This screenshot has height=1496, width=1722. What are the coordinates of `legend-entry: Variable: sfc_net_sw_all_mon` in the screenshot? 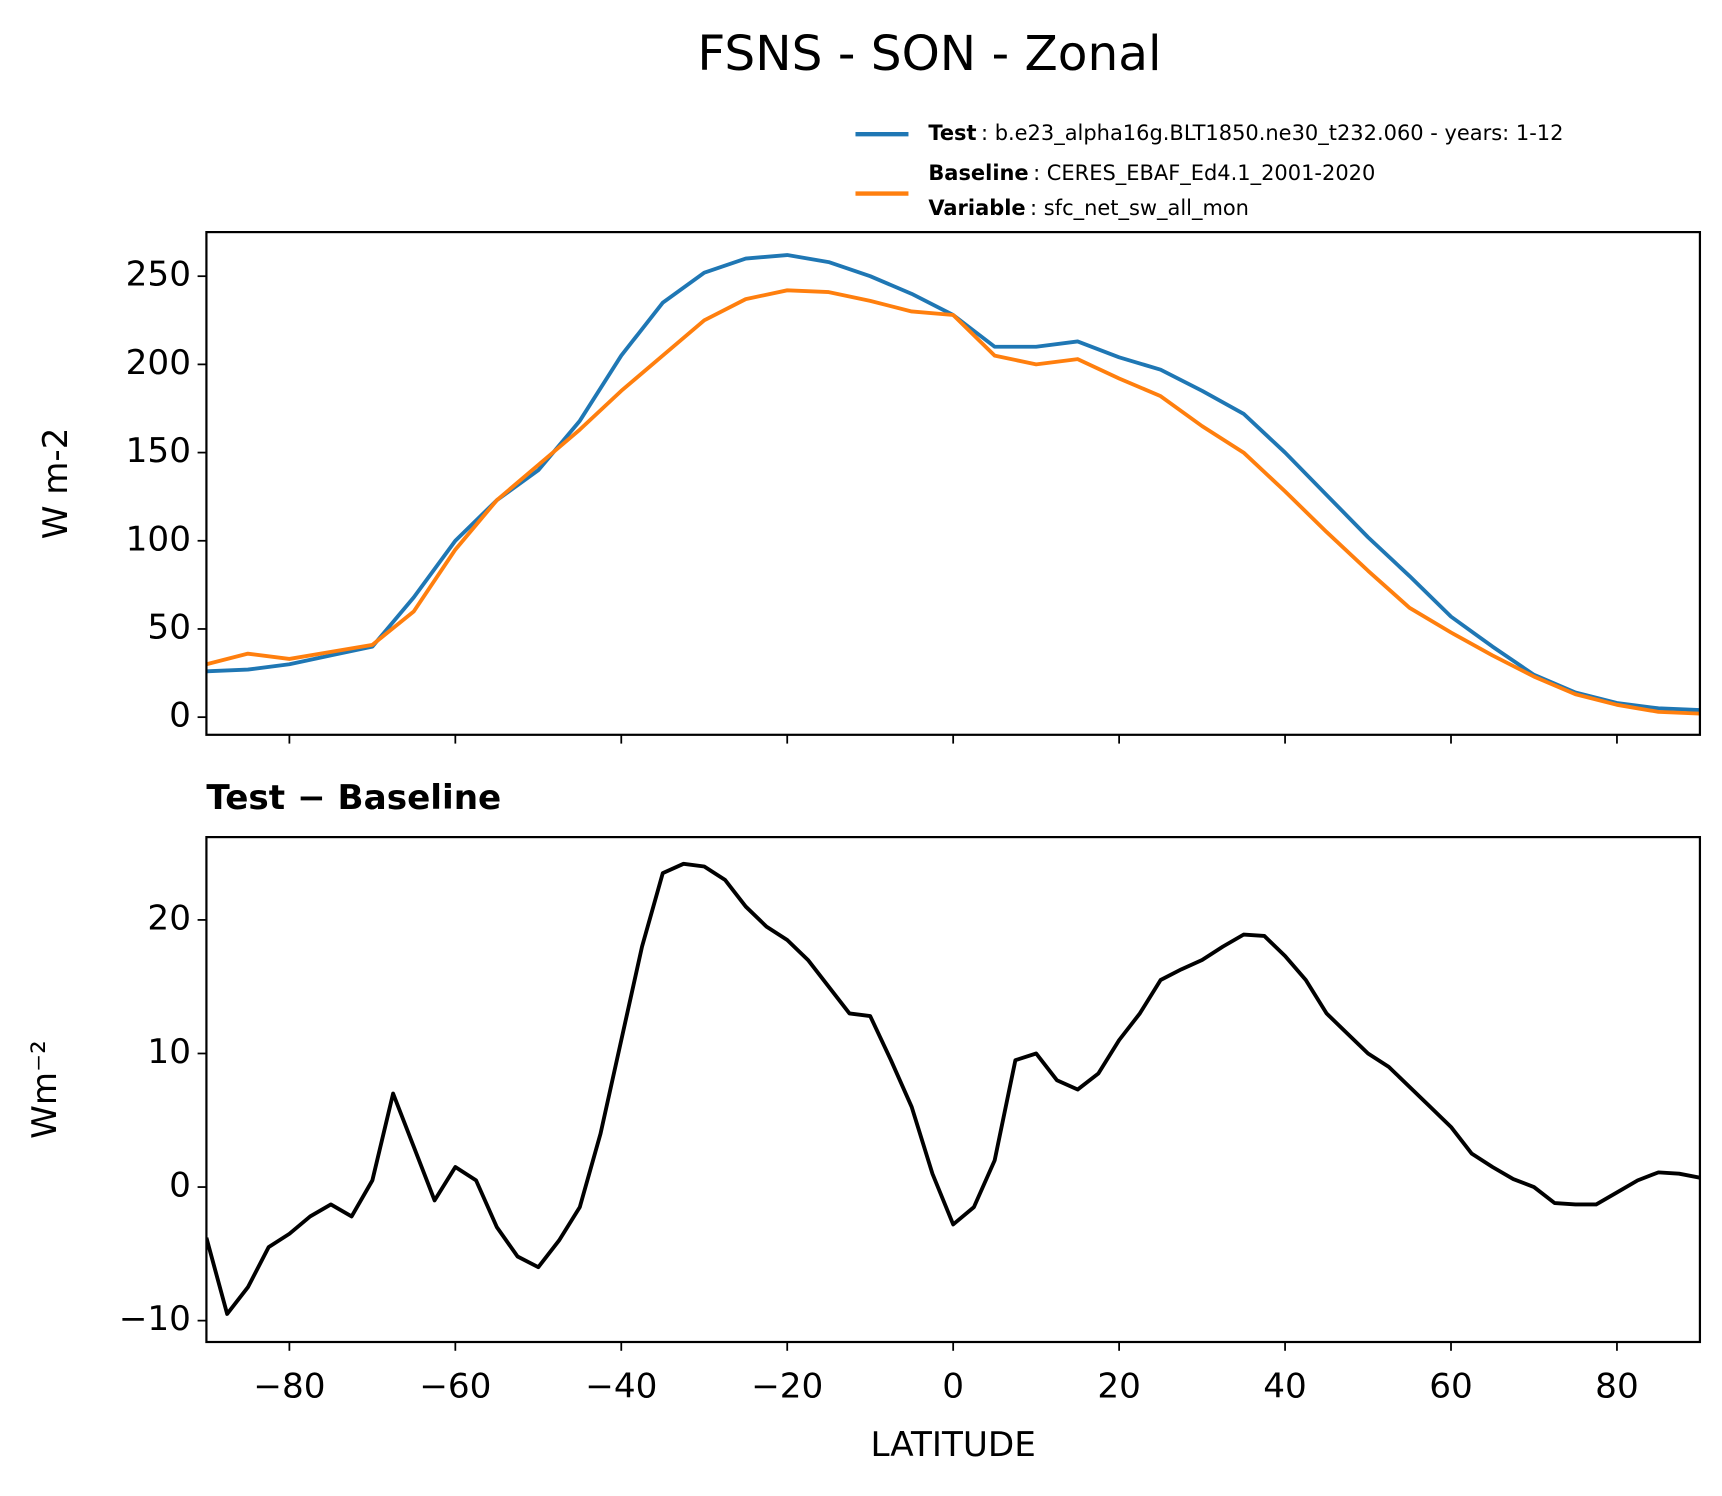 It's located at (1088, 208).